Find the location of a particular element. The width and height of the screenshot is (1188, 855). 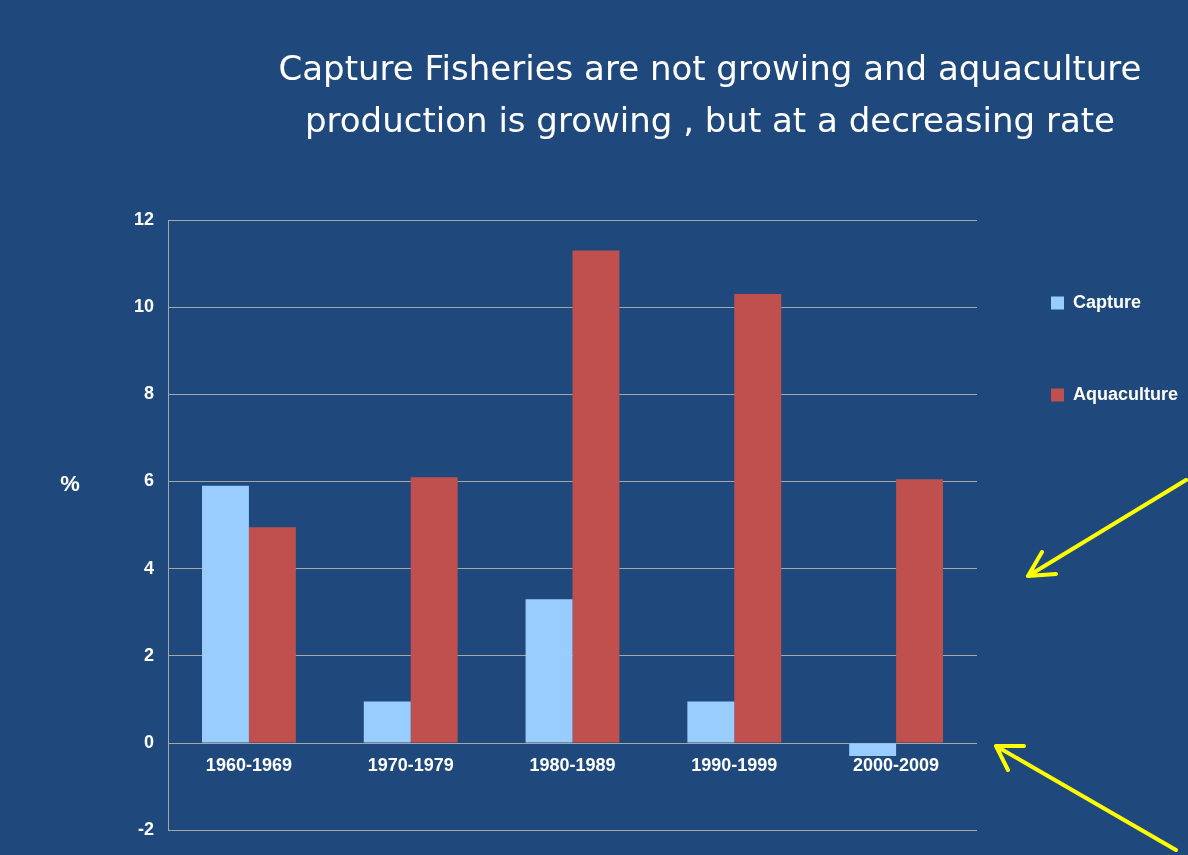

y-tick-label: 2 is located at coordinates (149, 654).